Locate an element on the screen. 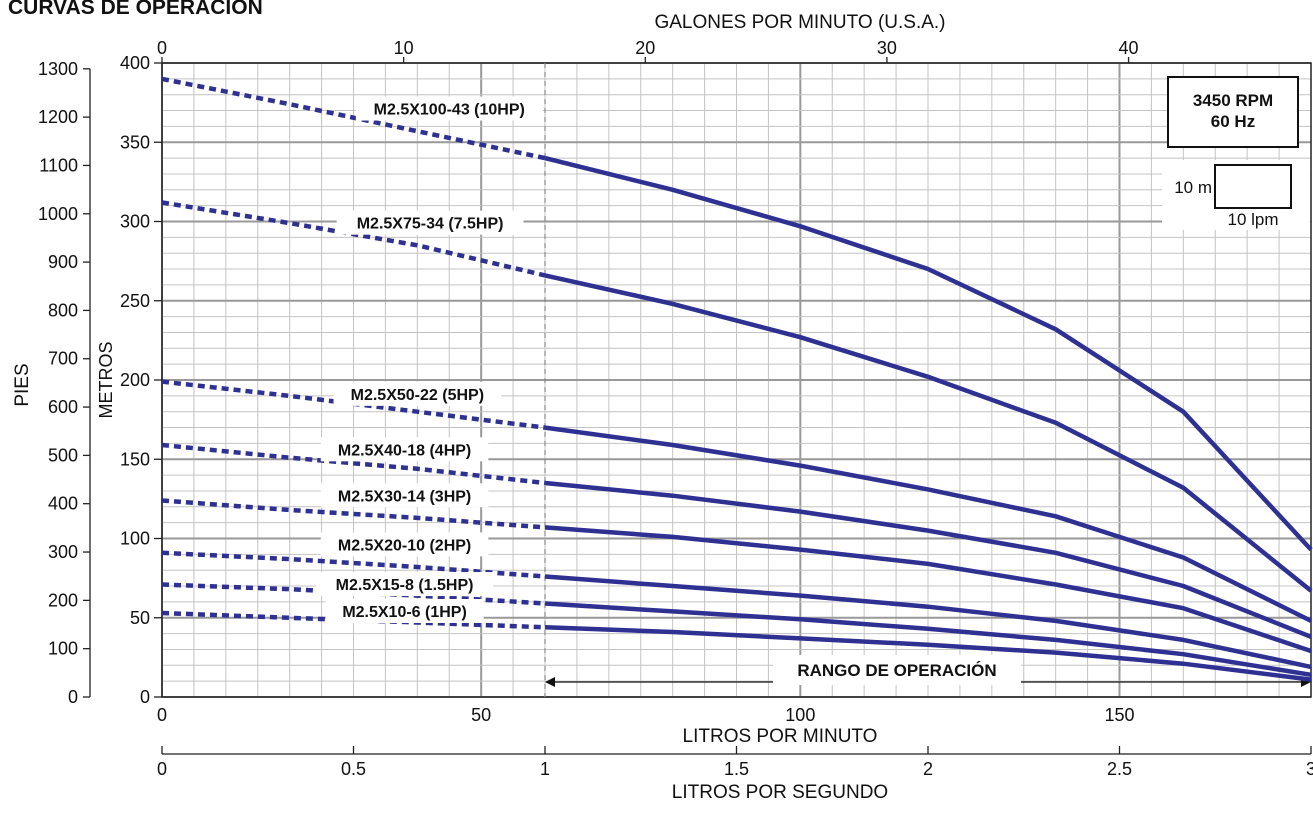 The height and width of the screenshot is (826, 1313). x-tick-lpm: 150 is located at coordinates (1119, 715).